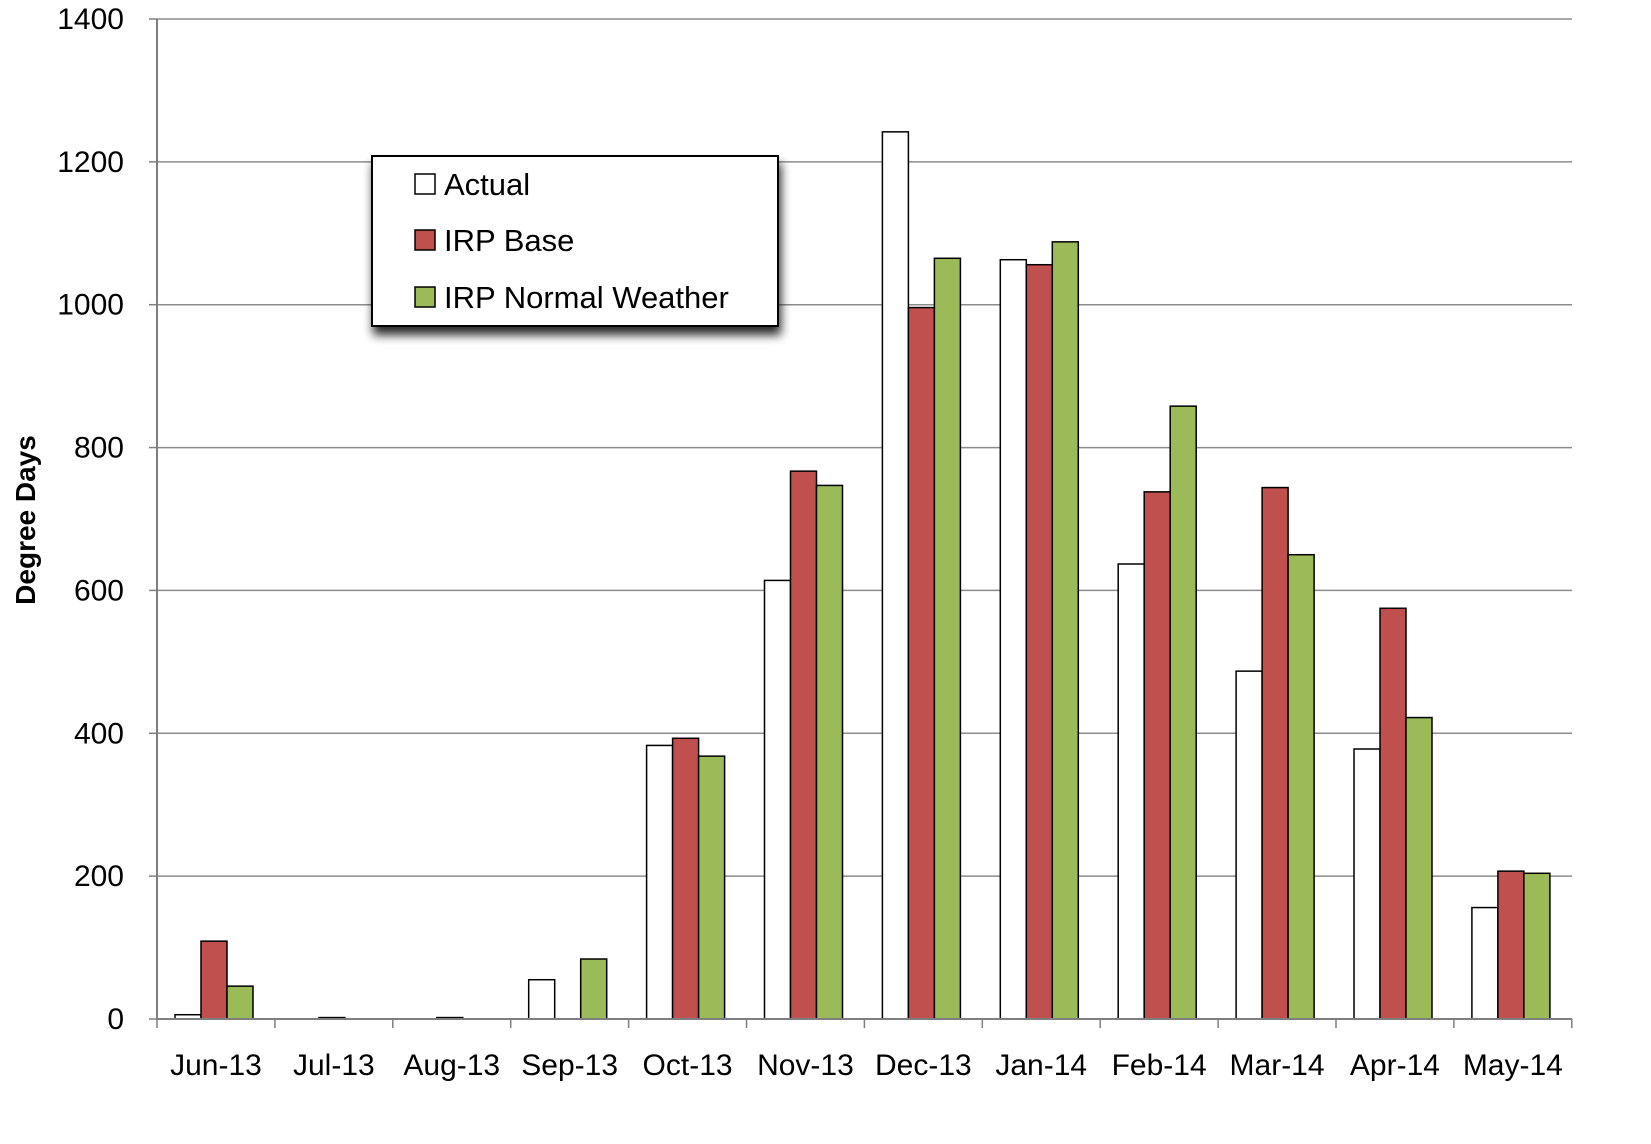 The height and width of the screenshot is (1144, 1651). What do you see at coordinates (216, 1065) in the screenshot?
I see `x-tick-label: Jun-13` at bounding box center [216, 1065].